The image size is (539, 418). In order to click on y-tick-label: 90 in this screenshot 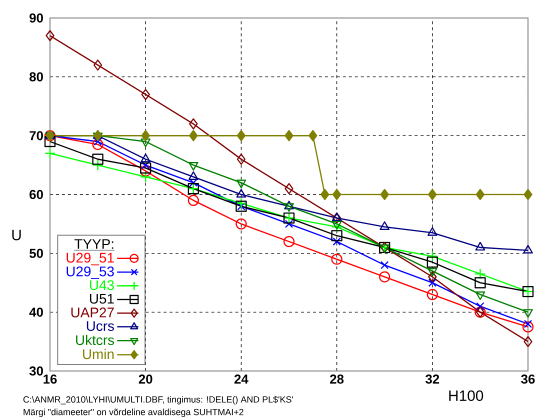, I will do `click(36, 18)`.